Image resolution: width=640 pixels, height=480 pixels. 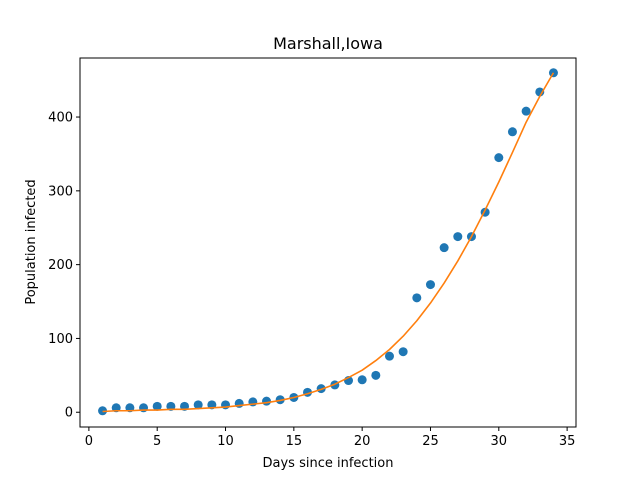 I want to click on x-tick-label: 0, so click(x=89, y=441).